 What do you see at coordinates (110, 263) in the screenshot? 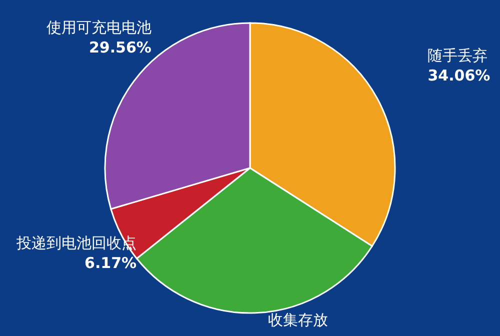
I see `data-label: 6.17%` at bounding box center [110, 263].